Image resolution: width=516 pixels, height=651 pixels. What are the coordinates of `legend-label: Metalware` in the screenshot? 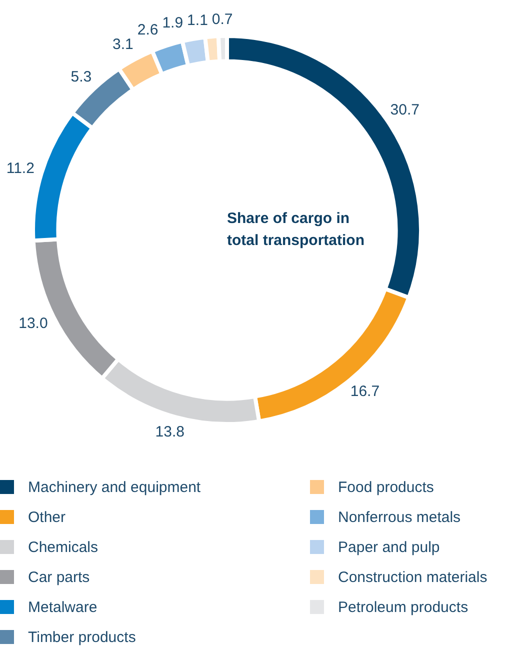 It's located at (63, 607).